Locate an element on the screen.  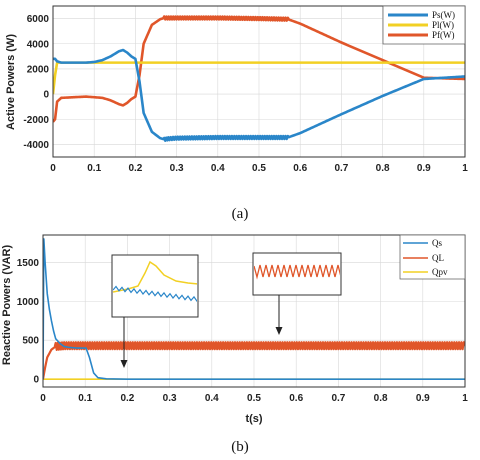
chart-b-xlabel: t(s) is located at coordinates (253, 419).